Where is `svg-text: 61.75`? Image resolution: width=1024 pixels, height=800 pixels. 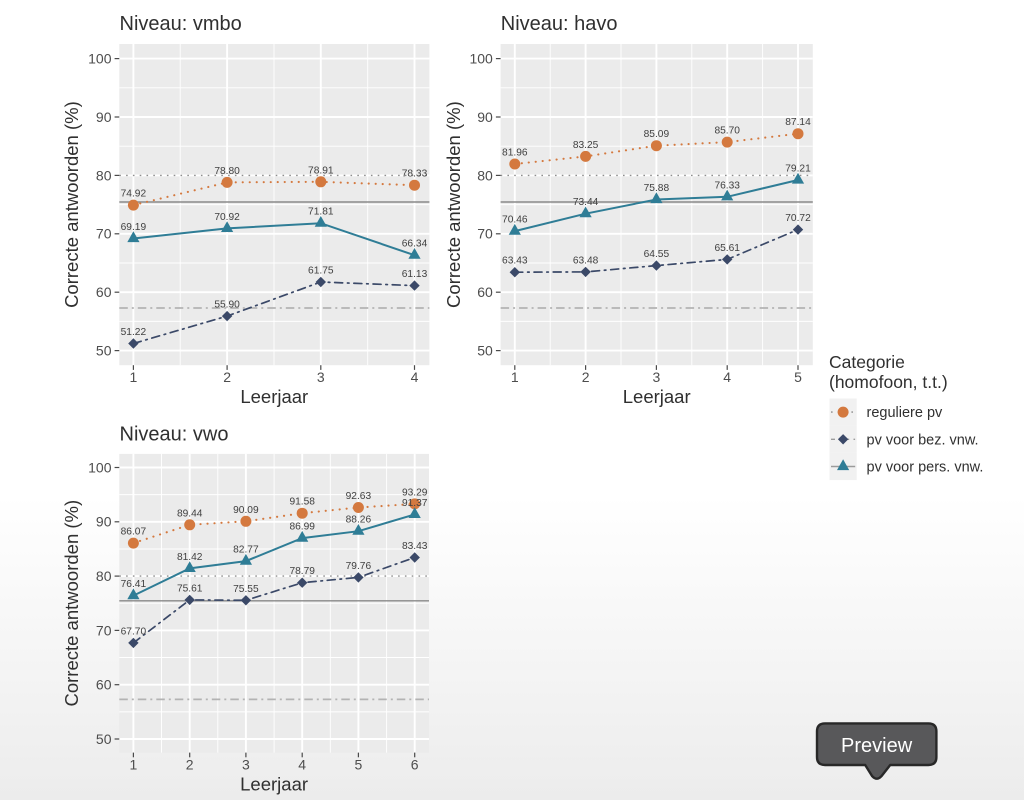 svg-text: 61.75 is located at coordinates (321, 271).